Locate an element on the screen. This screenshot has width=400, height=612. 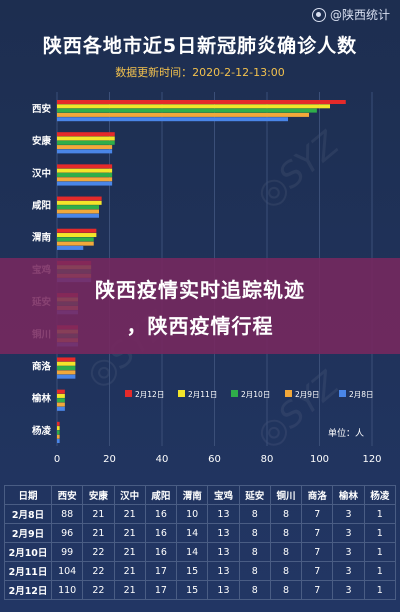
table-cell: 17 is located at coordinates (161, 590).